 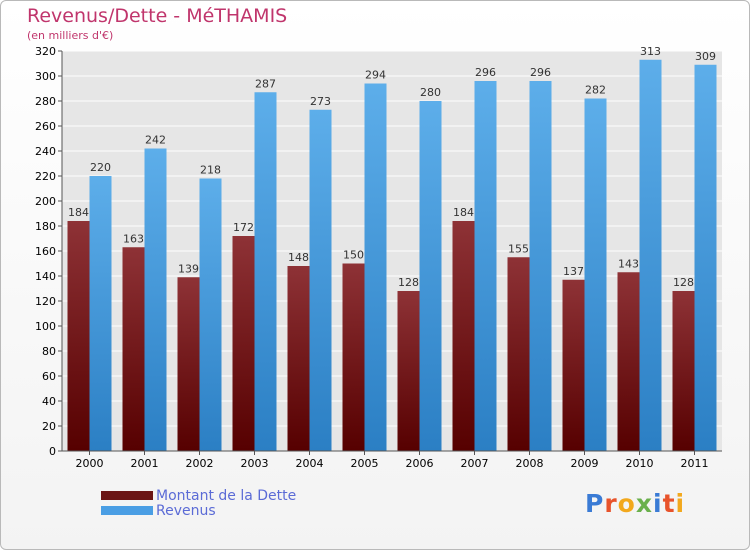 What do you see at coordinates (705, 56) in the screenshot?
I see `data-label-revenus: 309` at bounding box center [705, 56].